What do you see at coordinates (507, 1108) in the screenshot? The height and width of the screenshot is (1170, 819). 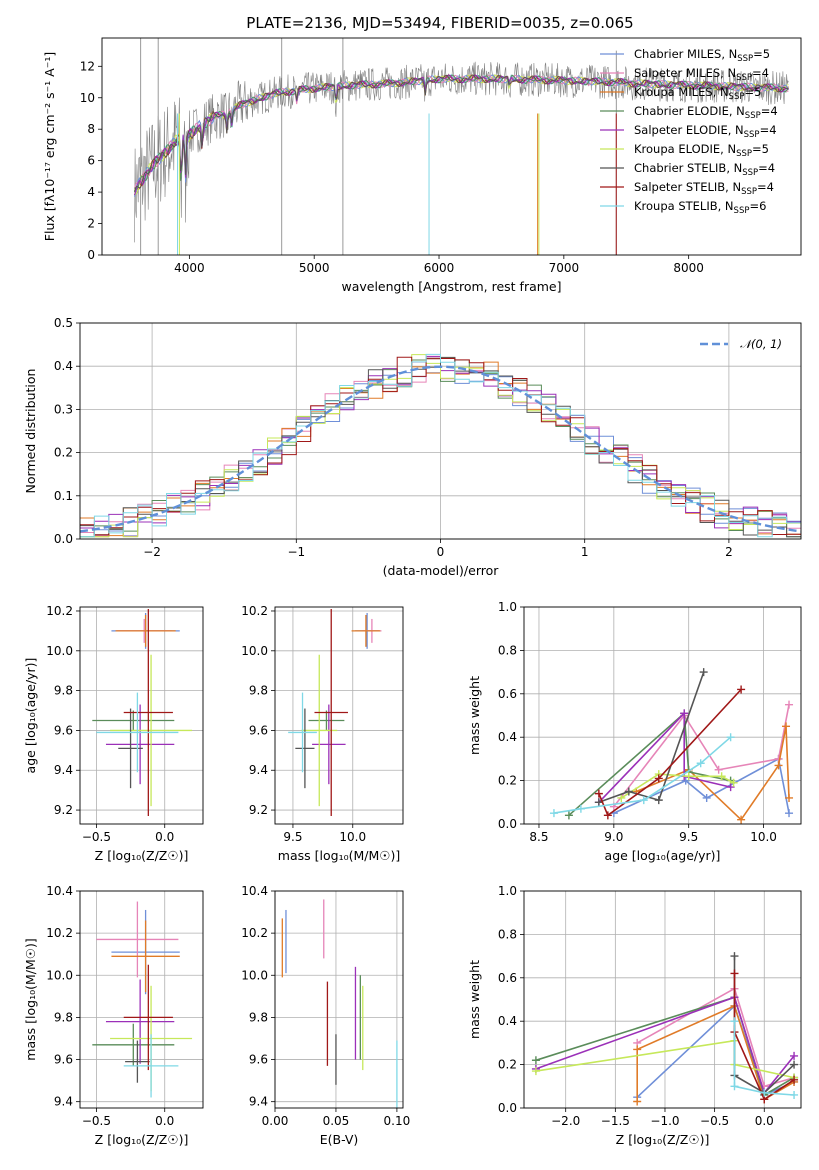 I see `y-tick-label: 0.0` at bounding box center [507, 1108].